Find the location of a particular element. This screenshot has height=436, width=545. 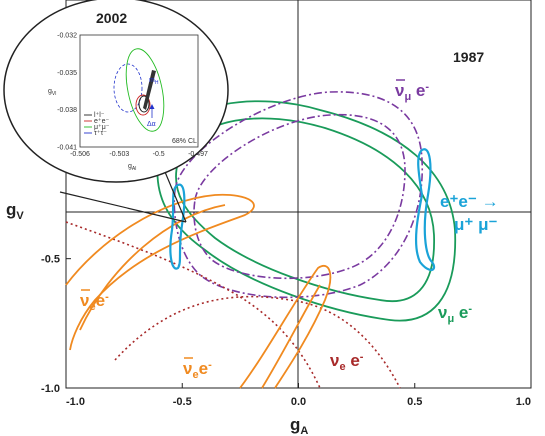

nue-e-contour-lower is located at coordinates (257, 342).